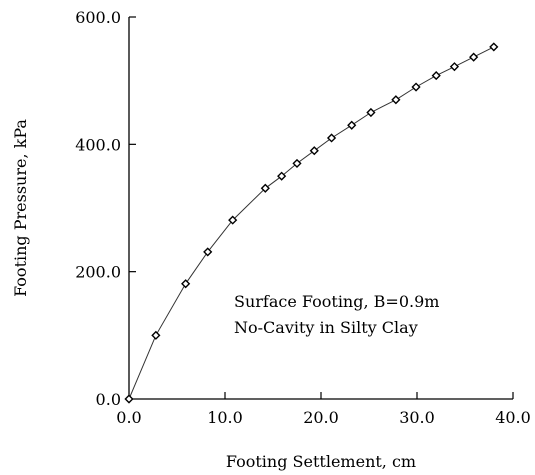  I want to click on annotation-line-2: No-Cavity in Silty Clay, so click(326, 327).